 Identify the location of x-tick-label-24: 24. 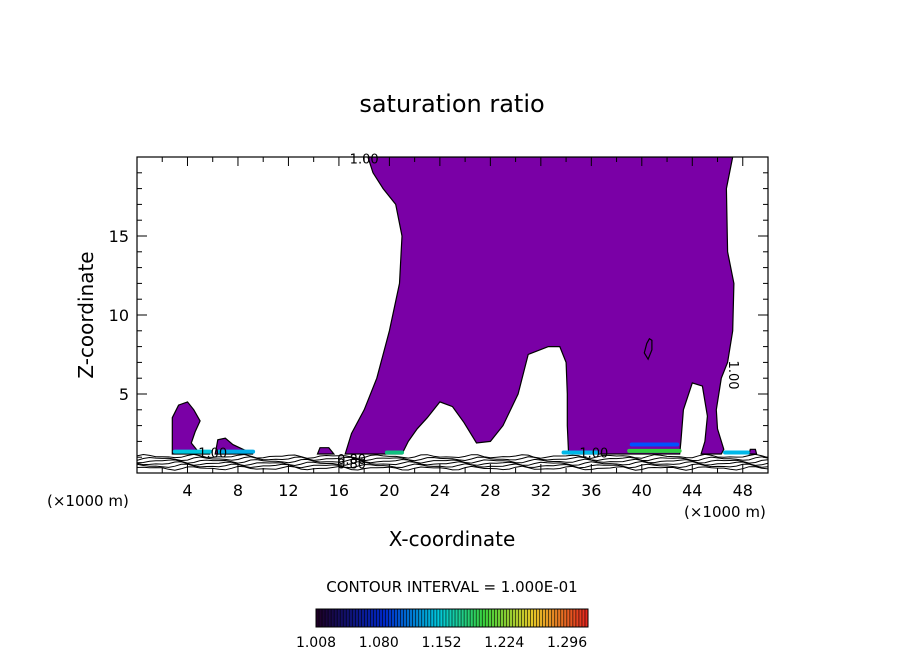
(440, 490).